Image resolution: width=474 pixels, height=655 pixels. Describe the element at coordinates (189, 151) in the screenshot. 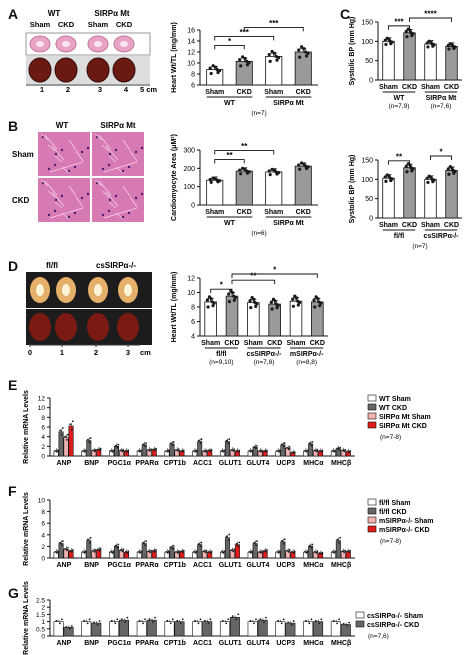

I see `y-tick-label: 300` at that location.